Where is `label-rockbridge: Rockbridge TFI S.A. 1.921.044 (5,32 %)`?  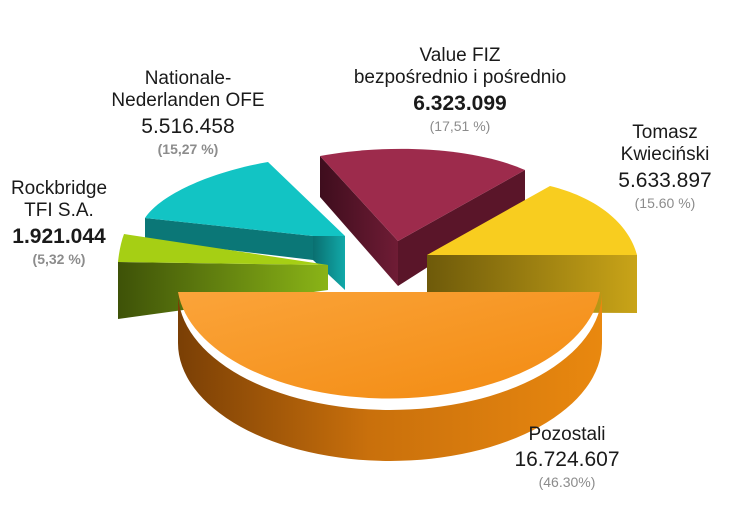
label-rockbridge: Rockbridge TFI S.A. 1.921.044 (5,32 %) is located at coordinates (59, 222).